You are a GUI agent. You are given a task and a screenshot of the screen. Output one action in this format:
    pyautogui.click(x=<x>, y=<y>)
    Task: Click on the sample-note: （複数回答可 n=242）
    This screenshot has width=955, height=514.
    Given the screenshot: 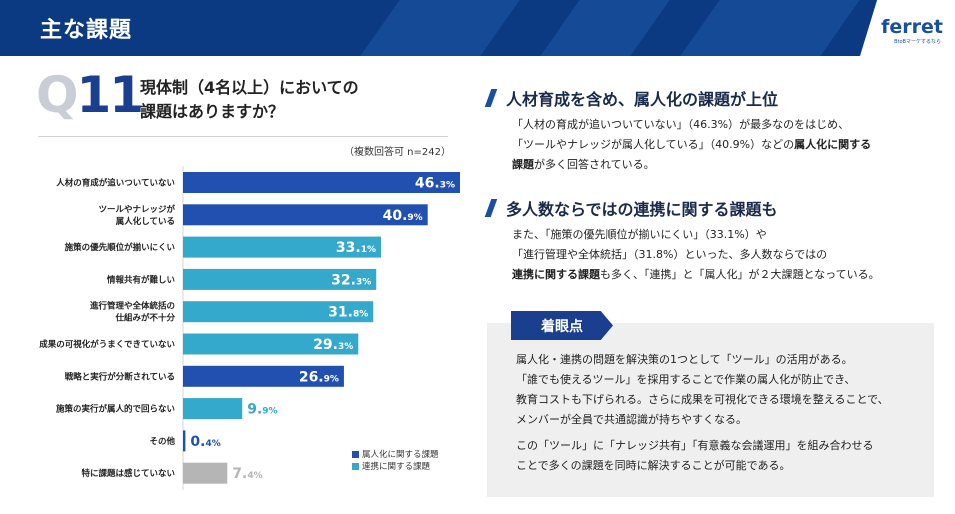 What is the action you would take?
    pyautogui.click(x=397, y=152)
    